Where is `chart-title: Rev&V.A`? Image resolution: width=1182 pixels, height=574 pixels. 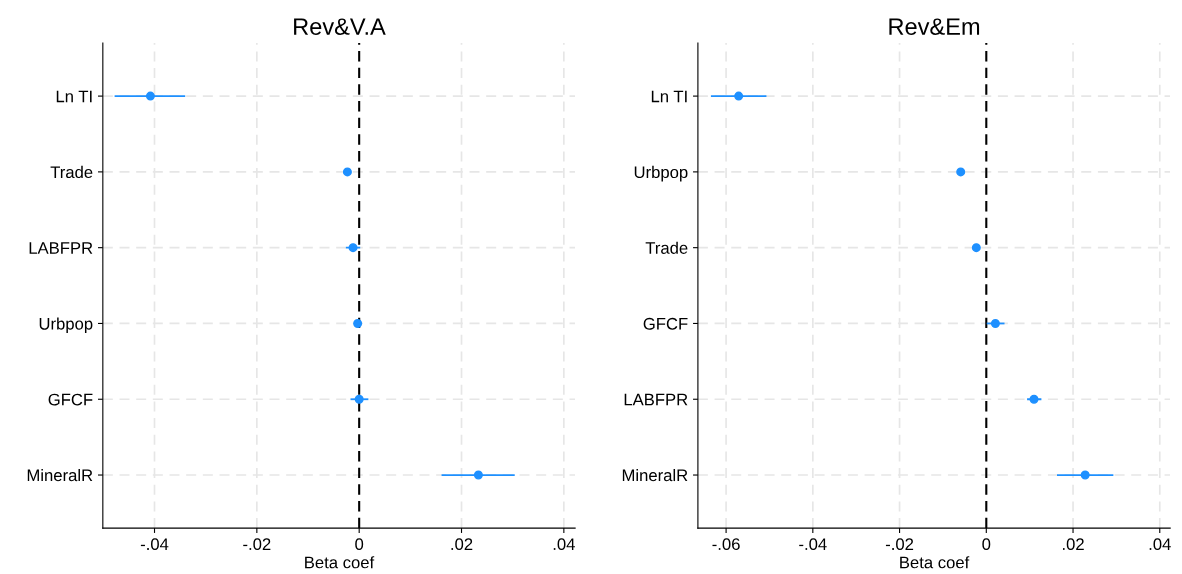 chart-title: Rev&V.A is located at coordinates (340, 26).